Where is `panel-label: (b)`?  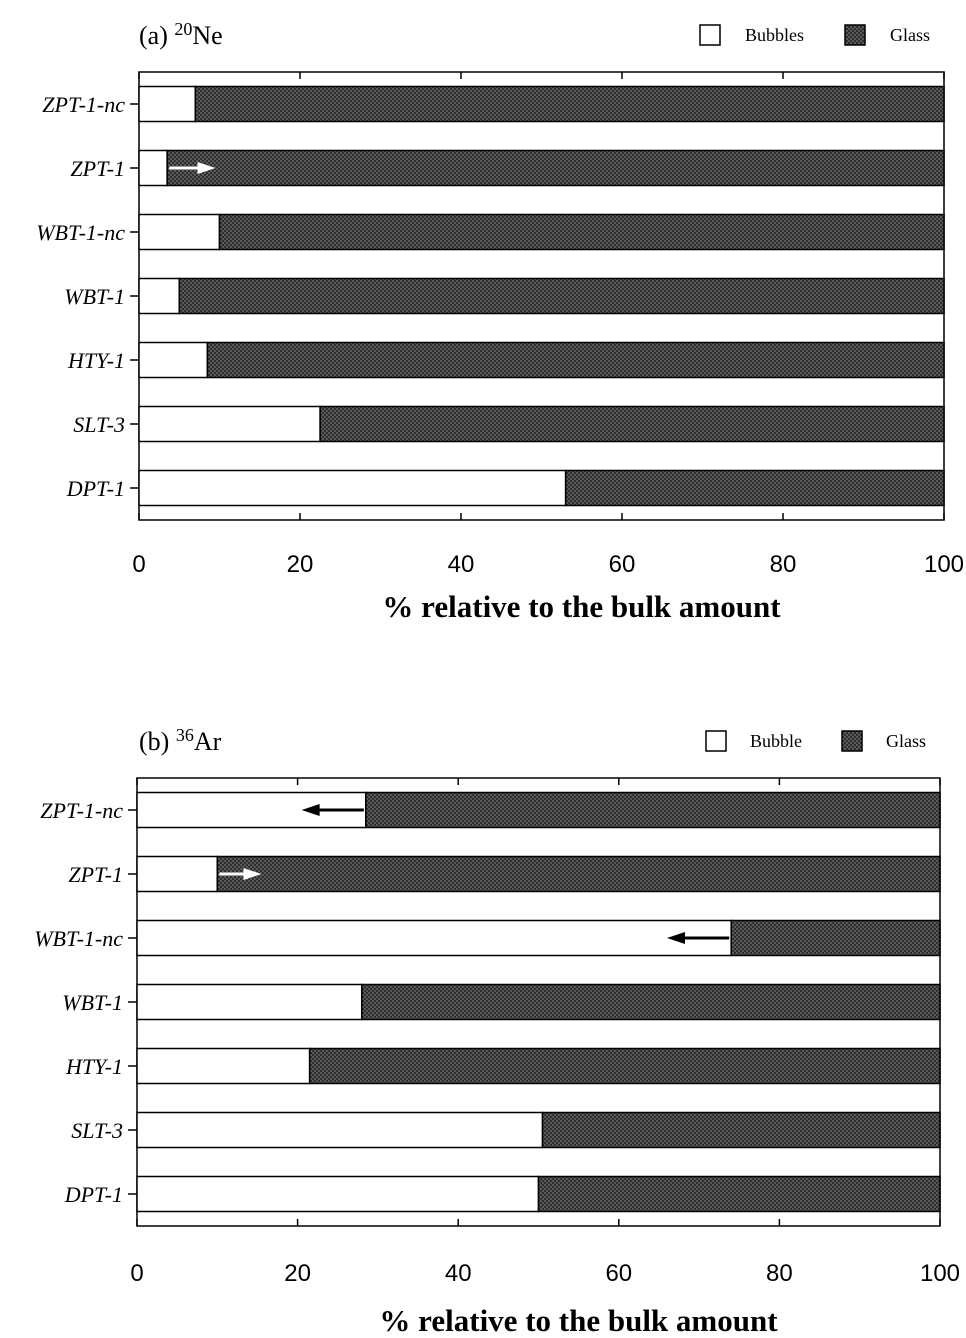
panel-label: (b) is located at coordinates (157, 741).